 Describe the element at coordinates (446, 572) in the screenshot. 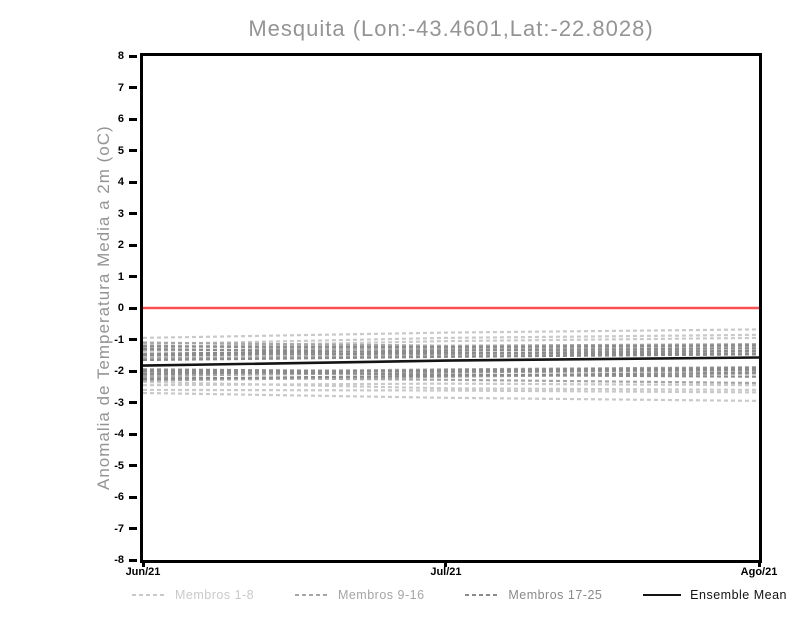

I see `x-tick-label: Jul/21` at that location.